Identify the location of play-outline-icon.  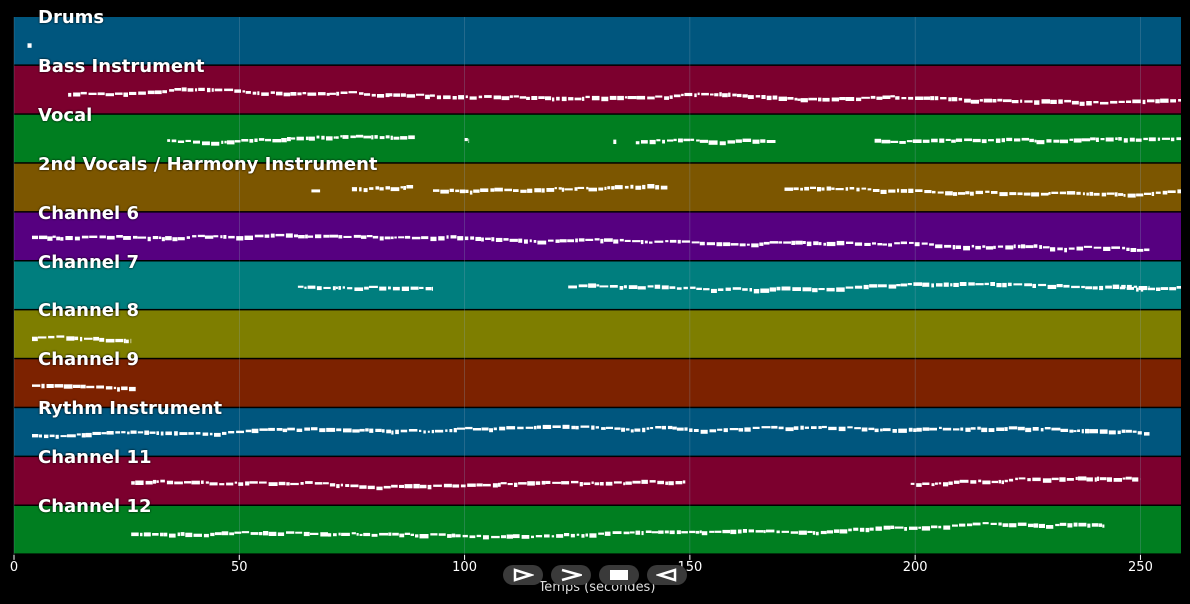
(523, 575).